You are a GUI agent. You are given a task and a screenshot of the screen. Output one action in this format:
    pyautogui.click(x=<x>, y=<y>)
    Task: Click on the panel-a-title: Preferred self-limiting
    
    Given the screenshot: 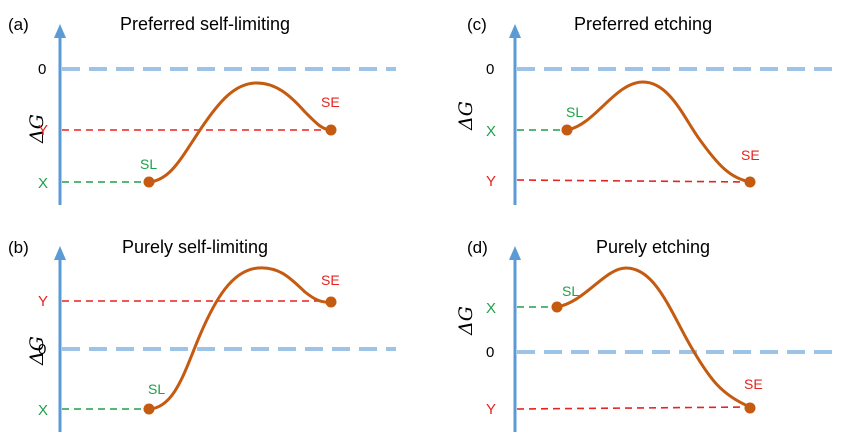 What is the action you would take?
    pyautogui.click(x=205, y=24)
    